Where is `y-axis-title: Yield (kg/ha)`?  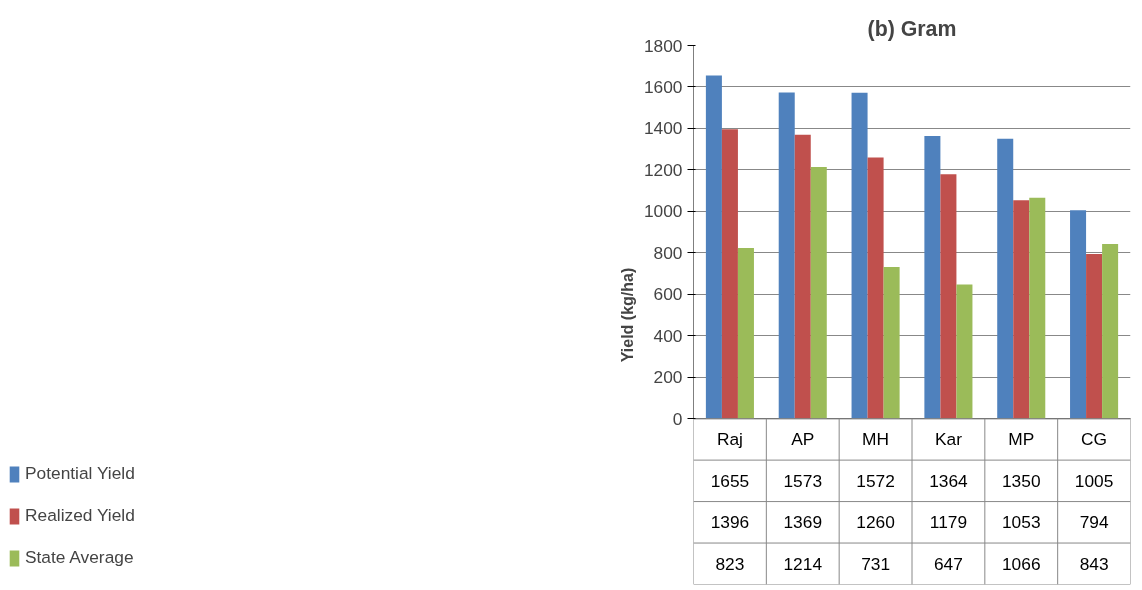
y-axis-title: Yield (kg/ha) is located at coordinates (627, 315).